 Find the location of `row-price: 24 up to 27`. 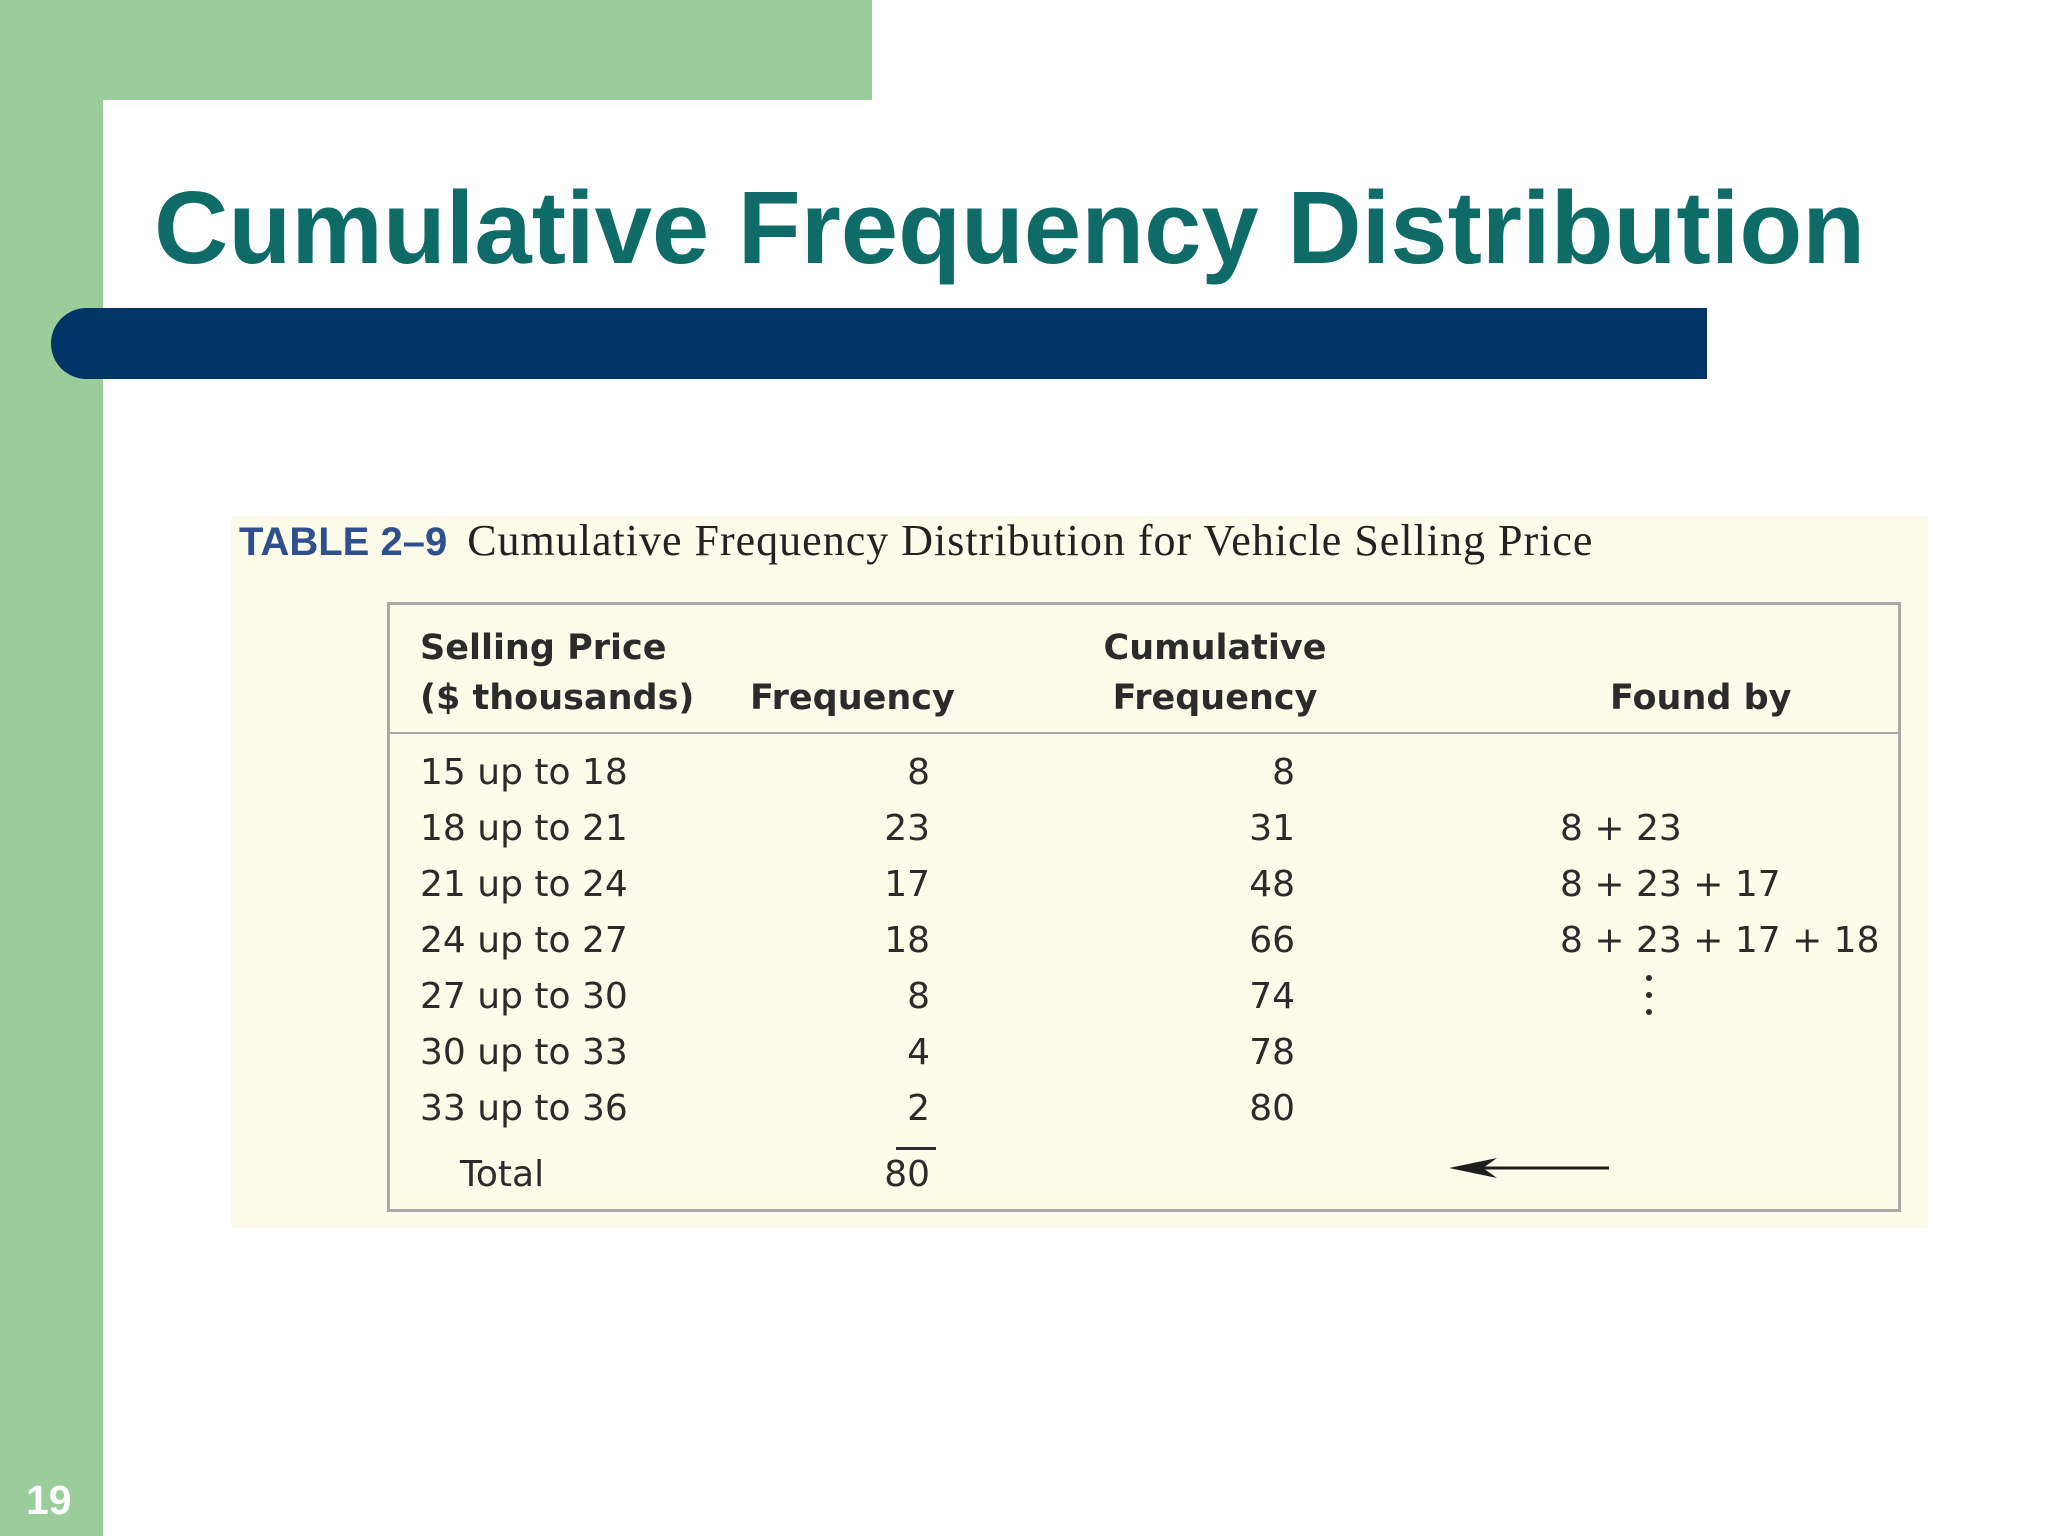

row-price: 24 up to 27 is located at coordinates (524, 940).